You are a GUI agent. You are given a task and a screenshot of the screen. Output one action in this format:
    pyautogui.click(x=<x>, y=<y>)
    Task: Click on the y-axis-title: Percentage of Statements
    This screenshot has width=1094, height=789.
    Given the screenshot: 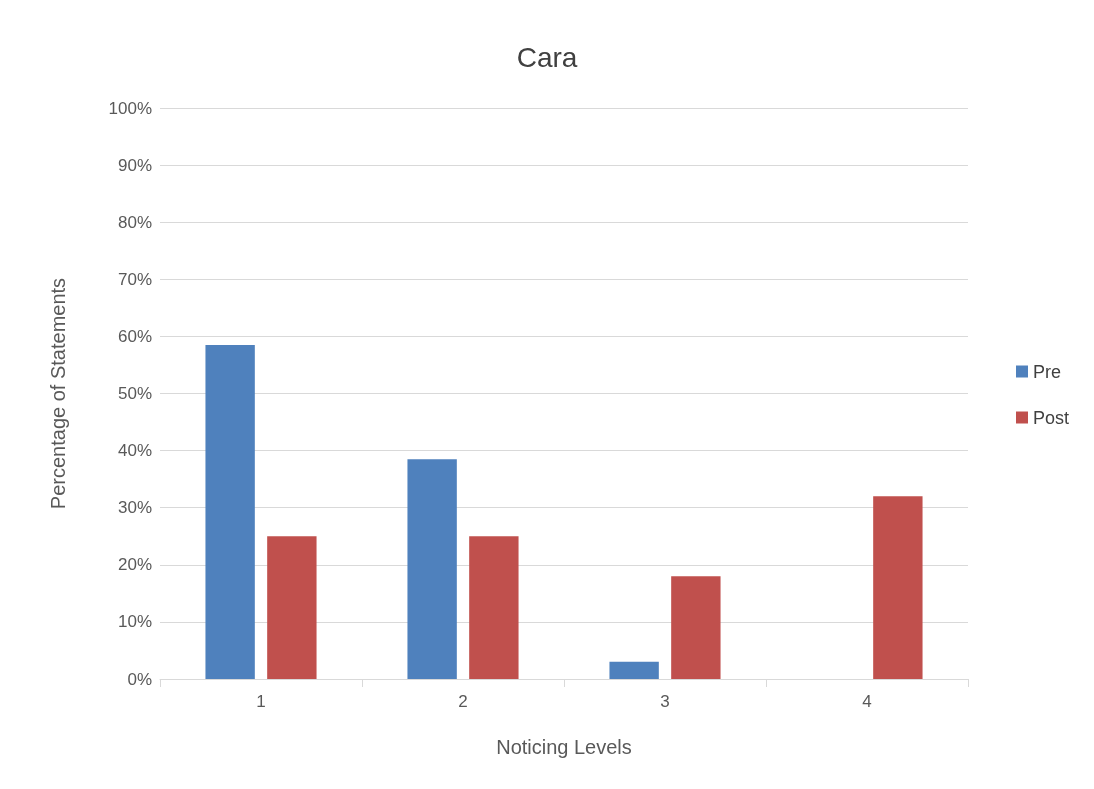 What is the action you would take?
    pyautogui.click(x=58, y=393)
    